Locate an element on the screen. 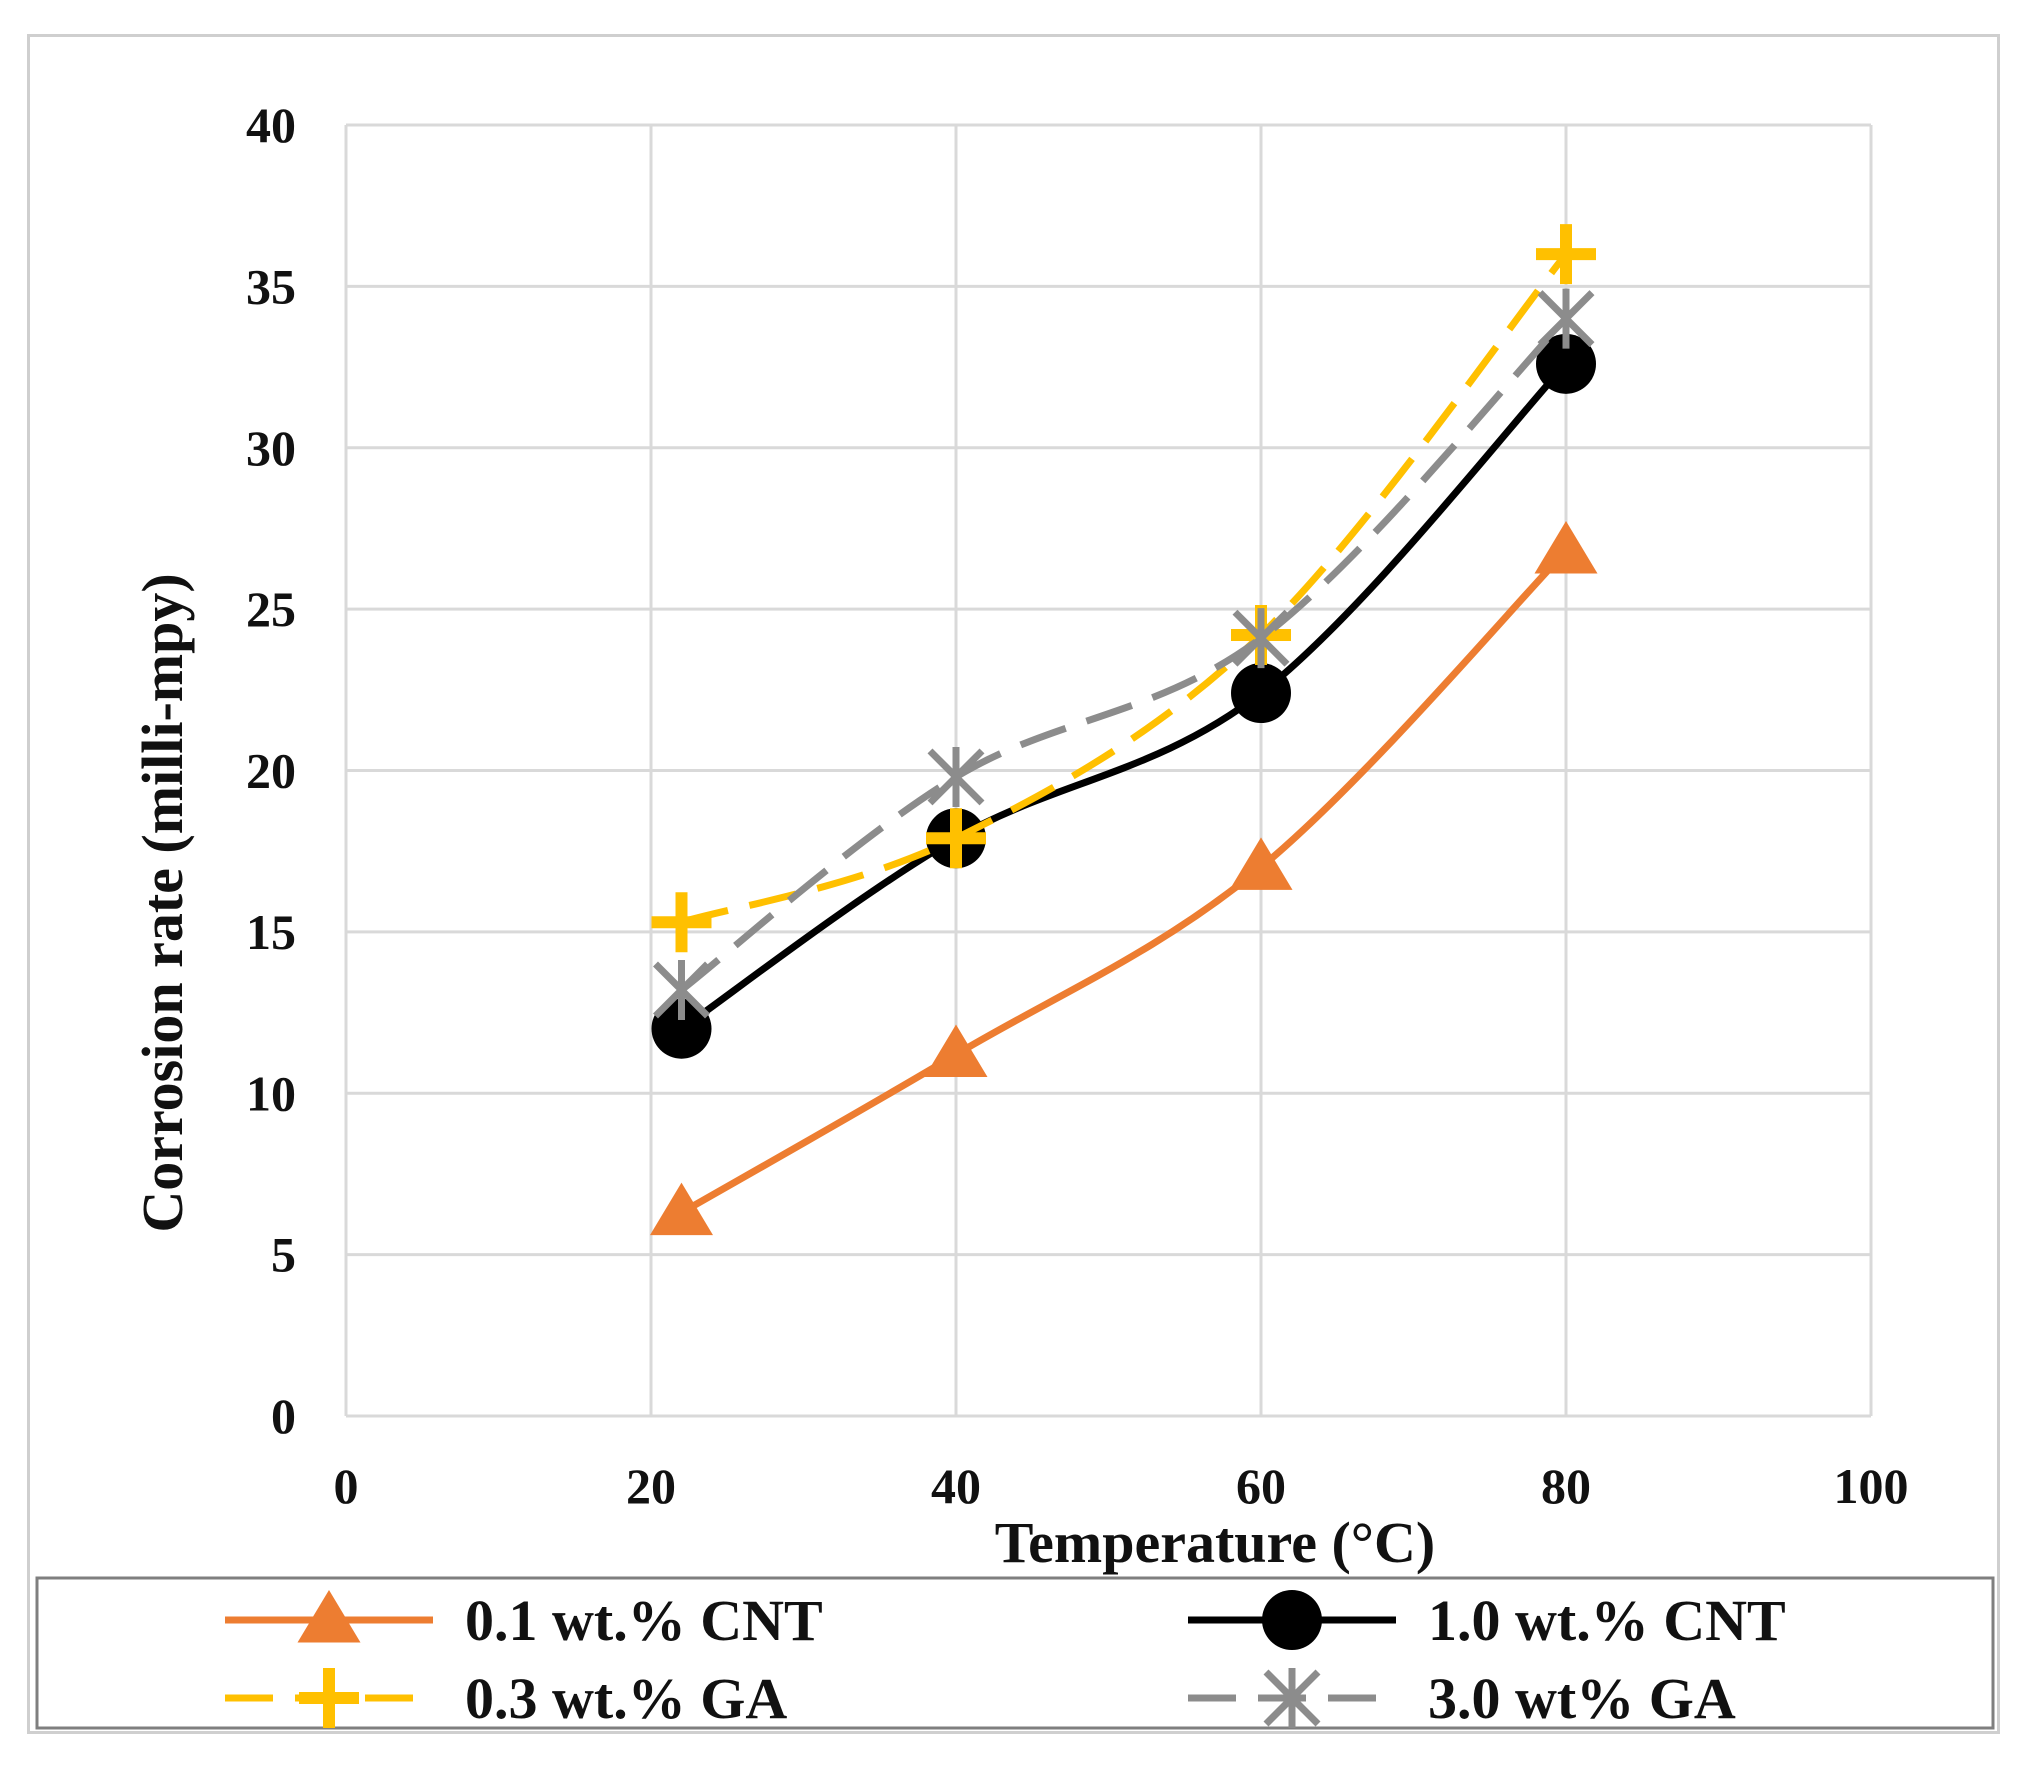  x-tick-label: 20 is located at coordinates (651, 1486).